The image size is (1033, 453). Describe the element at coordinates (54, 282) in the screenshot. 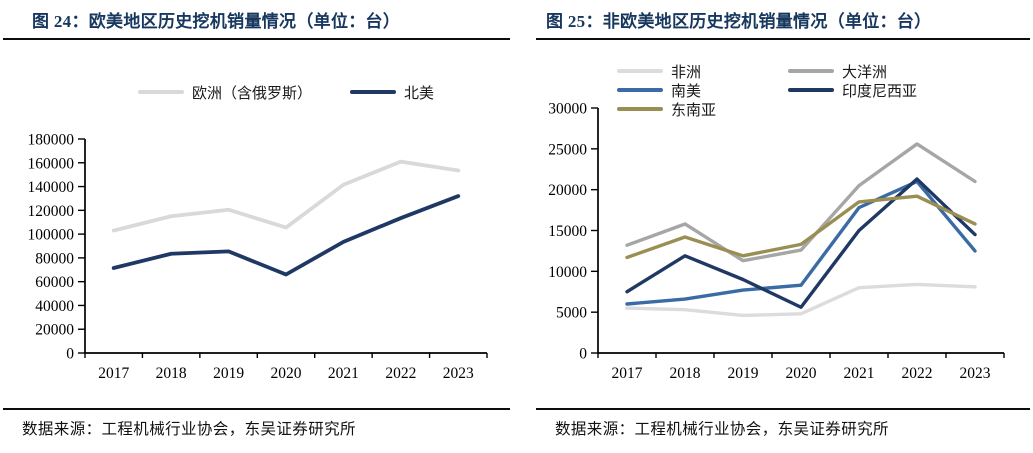

I see `y-tick-label: 60000` at that location.